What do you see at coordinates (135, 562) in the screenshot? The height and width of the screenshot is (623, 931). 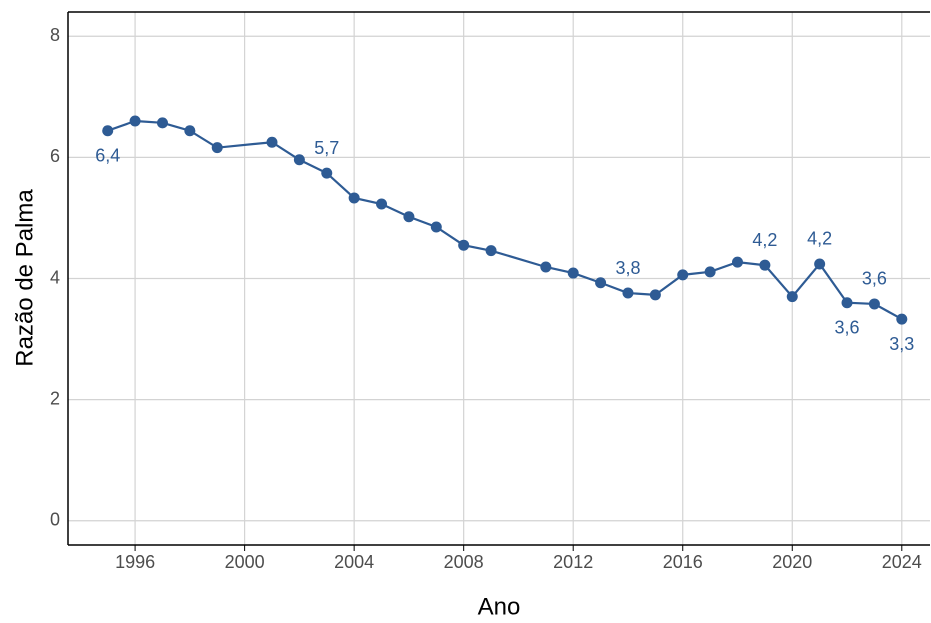 I see `x-tick-label: 1996` at bounding box center [135, 562].